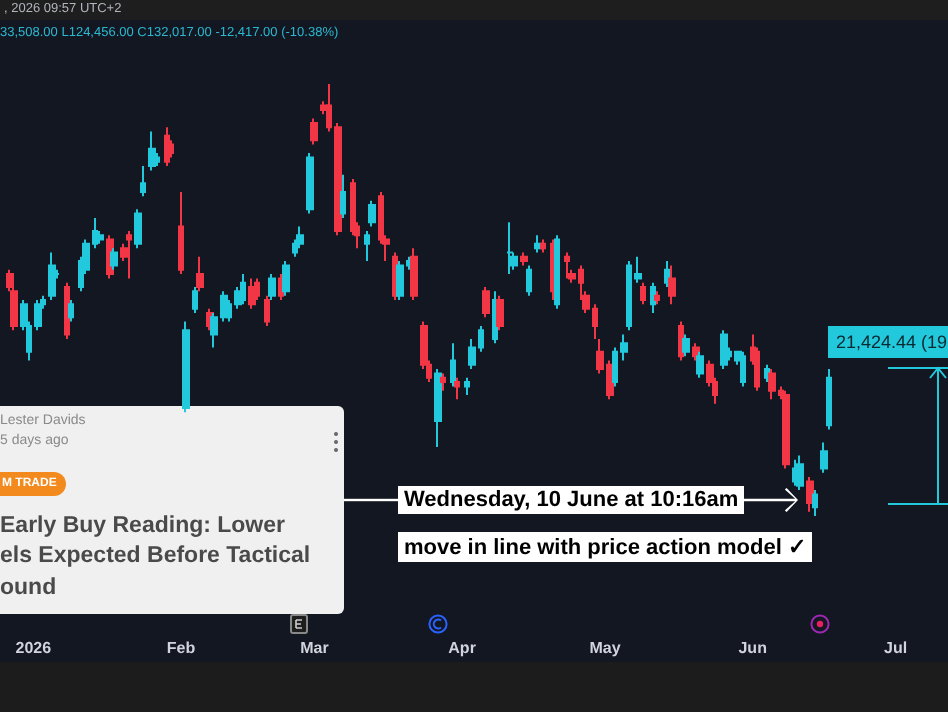 The height and width of the screenshot is (712, 948). What do you see at coordinates (314, 648) in the screenshot?
I see `x-tick-label: Mar` at bounding box center [314, 648].